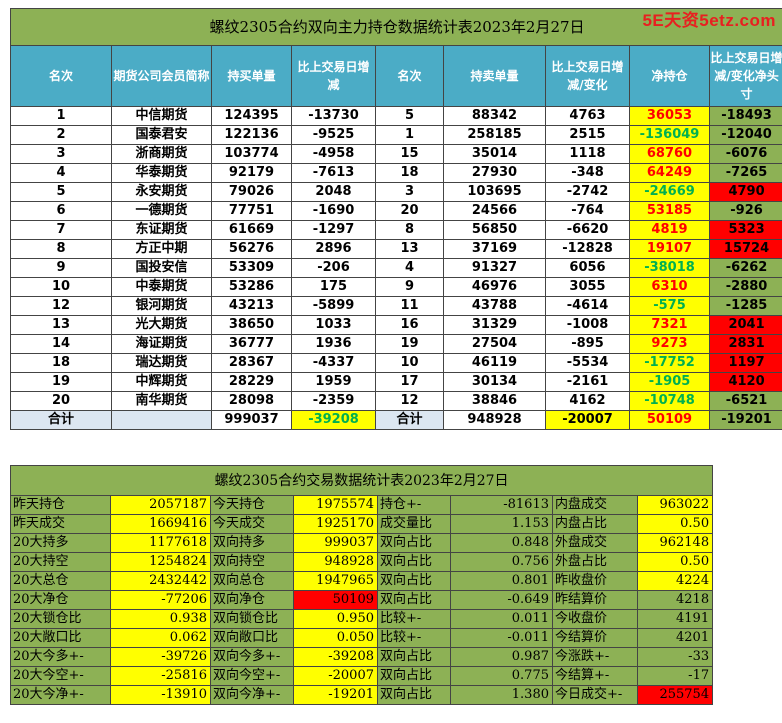 The image size is (782, 723). I want to click on item-value: -17, so click(675, 676).